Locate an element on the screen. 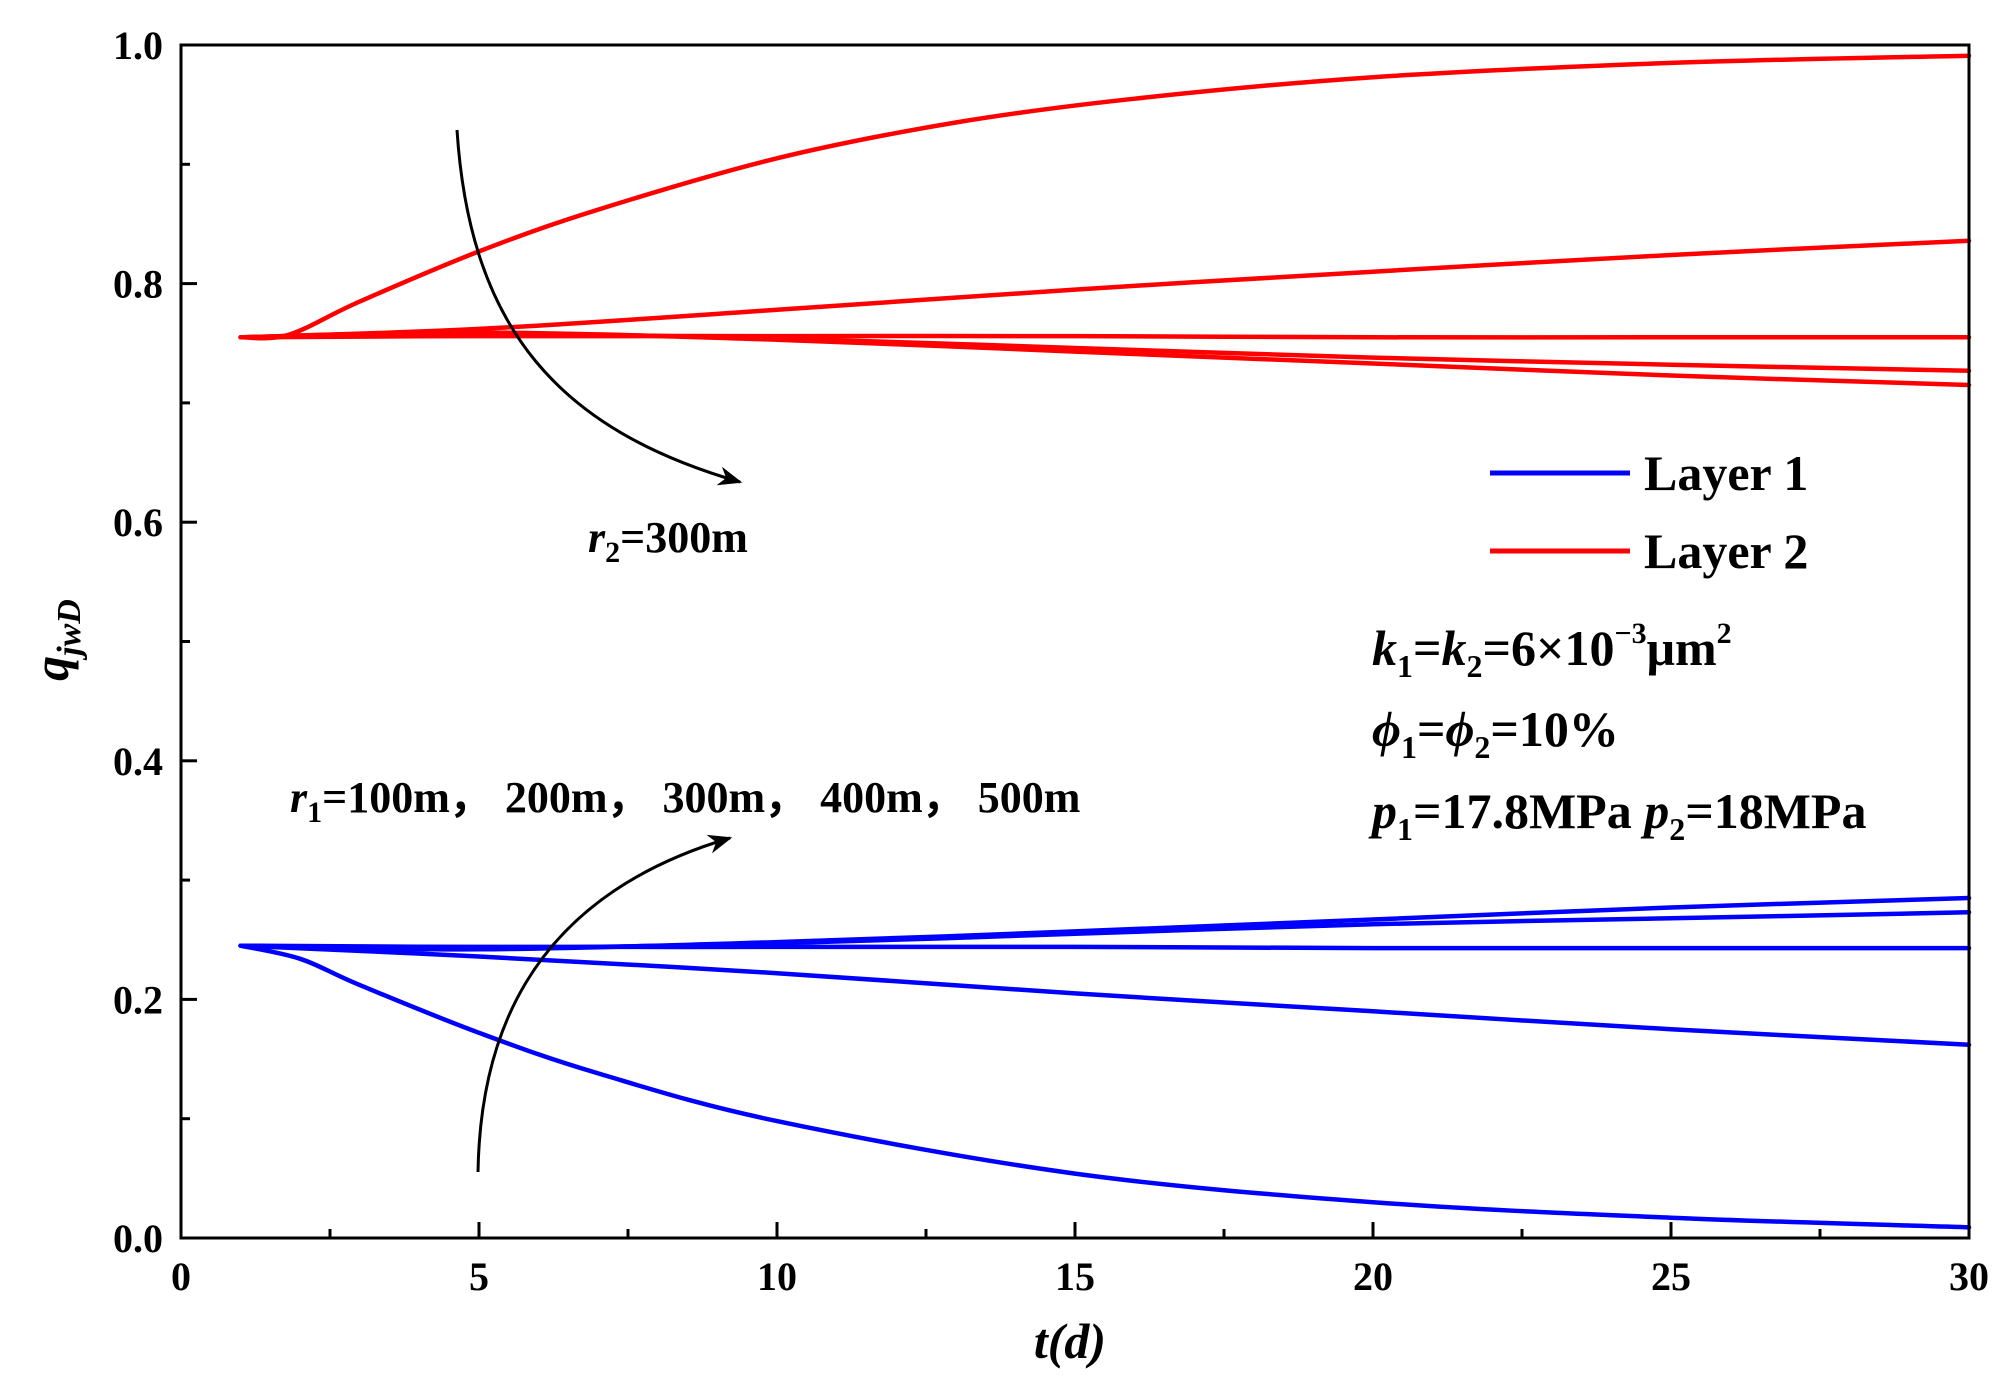 The height and width of the screenshot is (1385, 2007). x-tick-label: 5 is located at coordinates (479, 1276).